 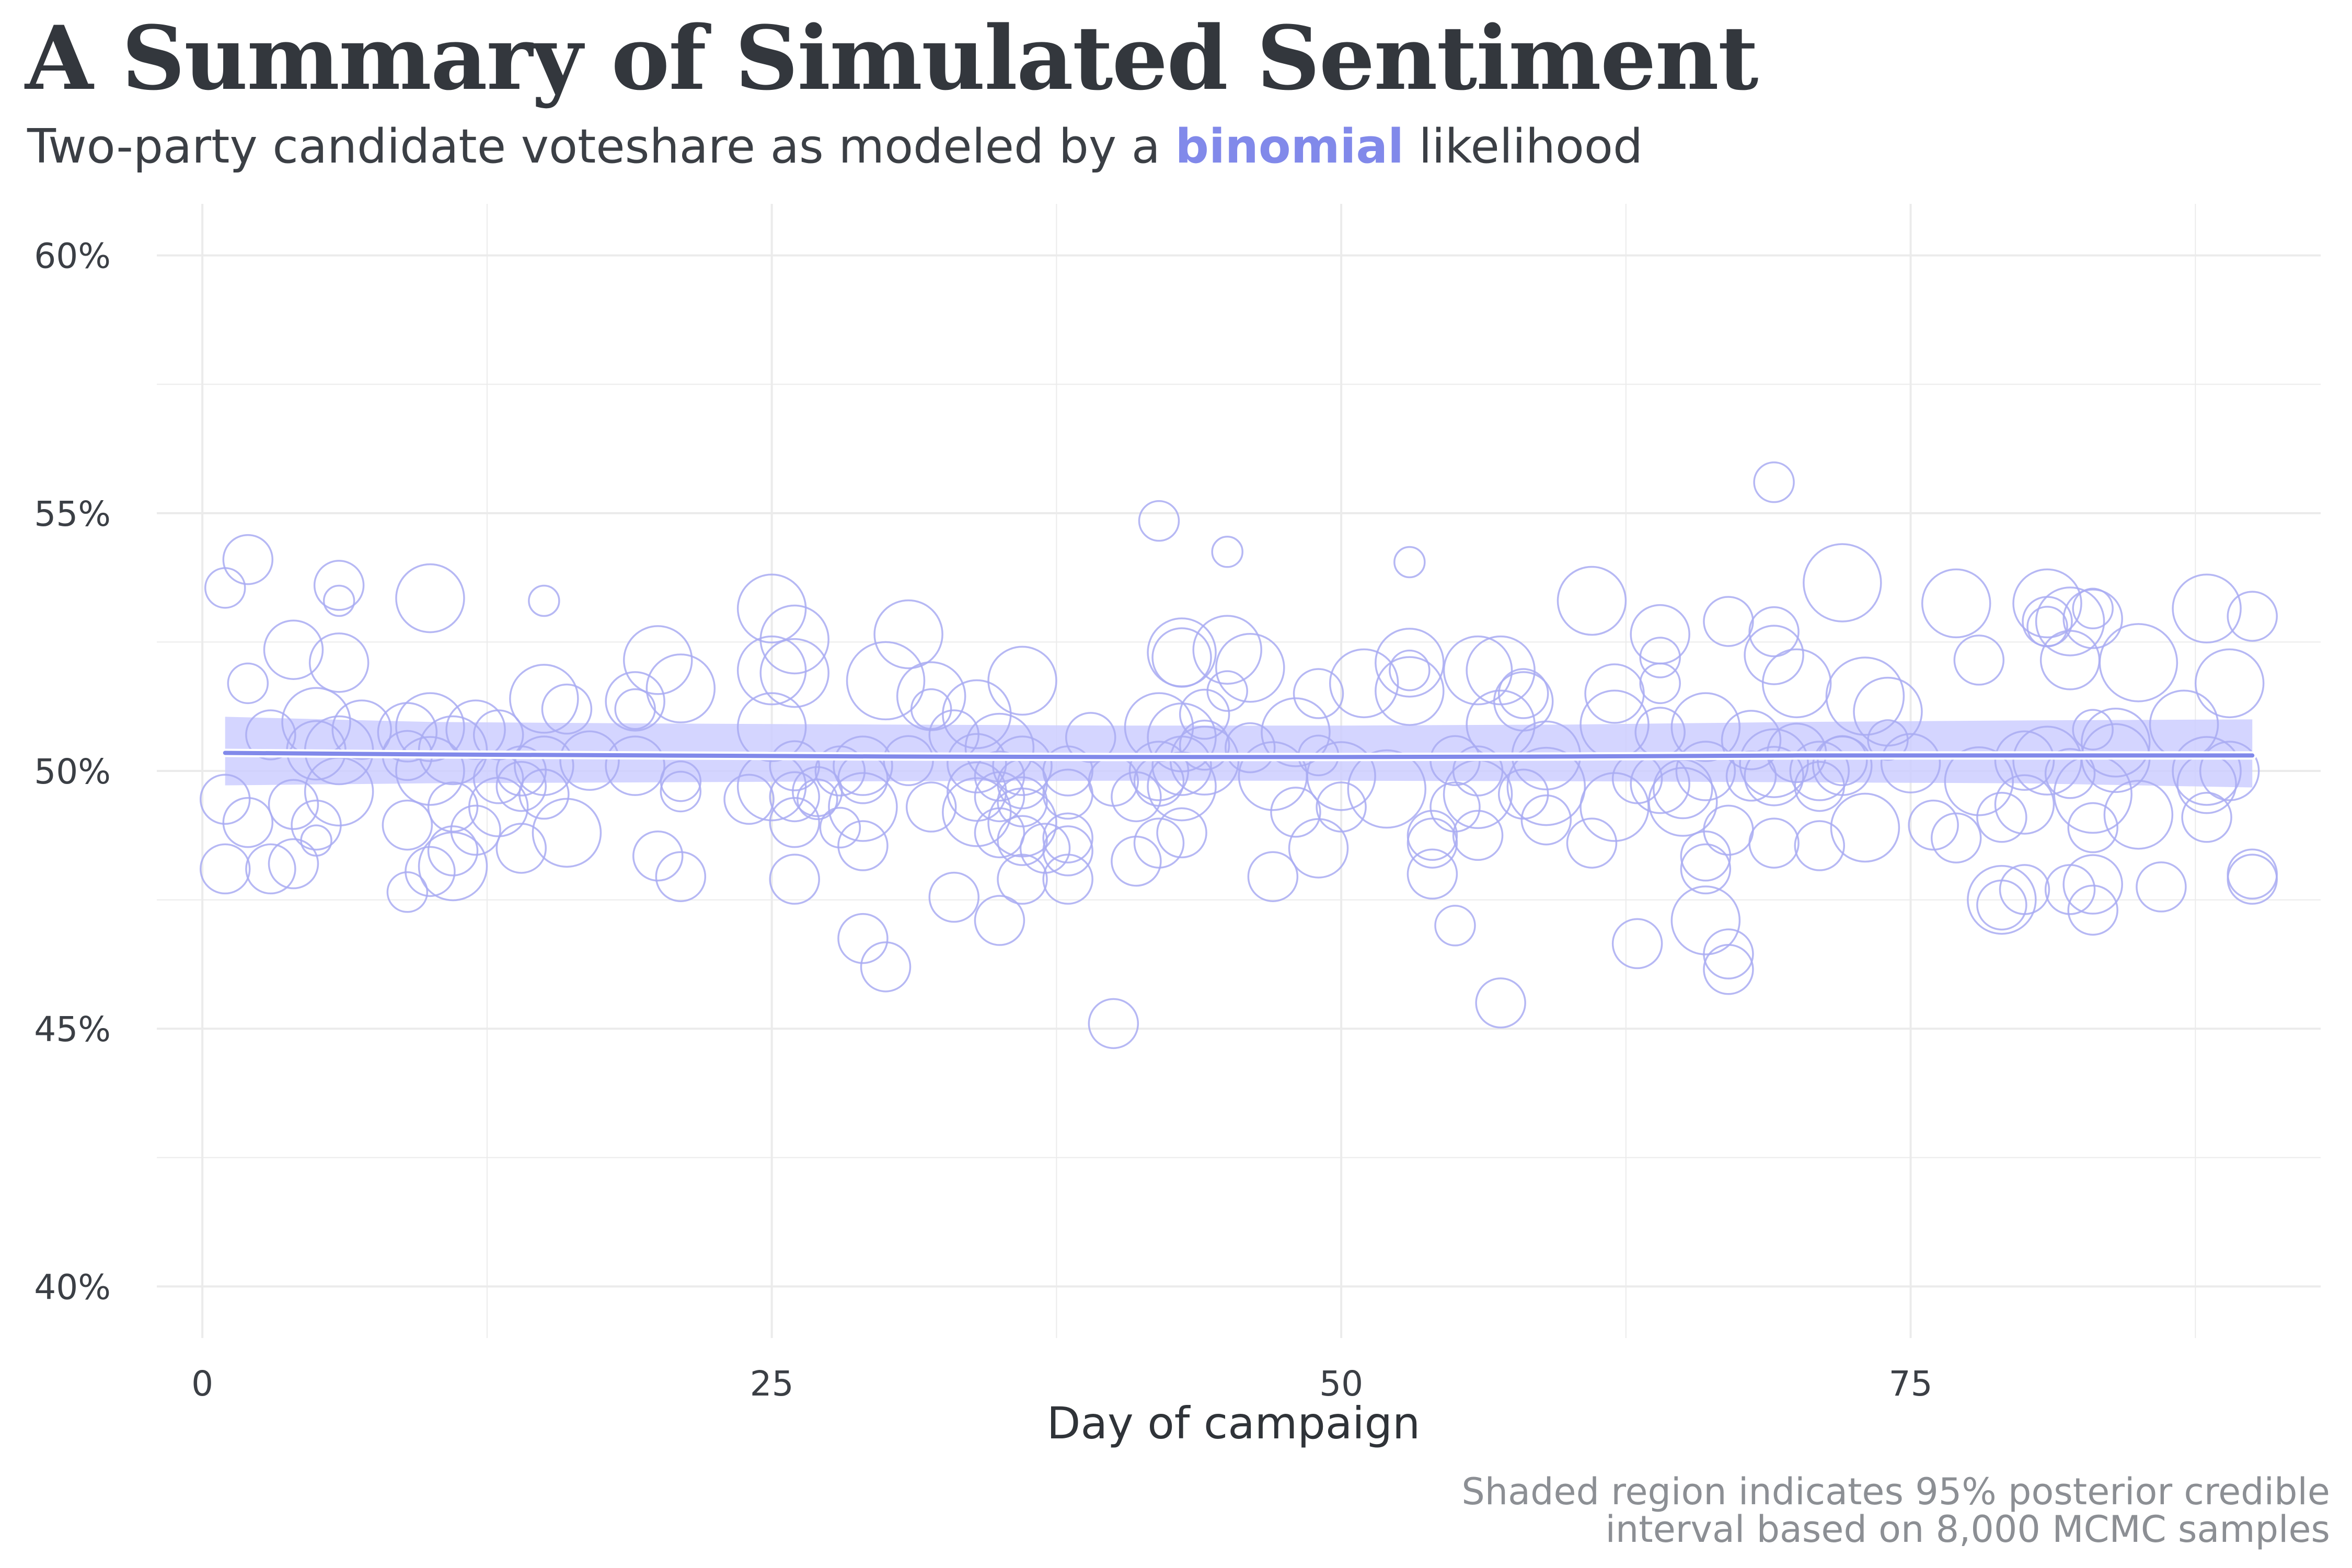 What do you see at coordinates (891, 58) in the screenshot?
I see `chart-title: A Summary of Simulated Sentiment` at bounding box center [891, 58].